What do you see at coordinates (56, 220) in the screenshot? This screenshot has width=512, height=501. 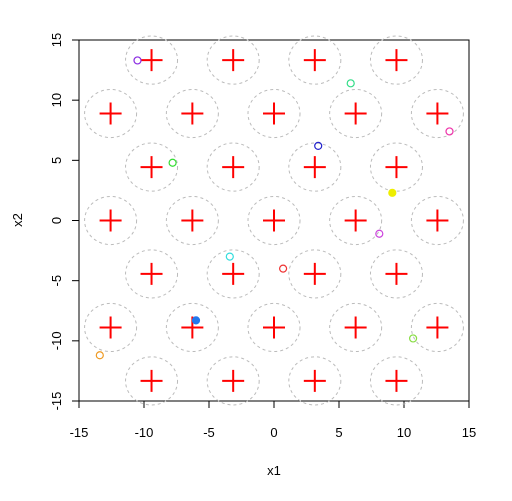 I see `y-tick-label: 0` at bounding box center [56, 220].